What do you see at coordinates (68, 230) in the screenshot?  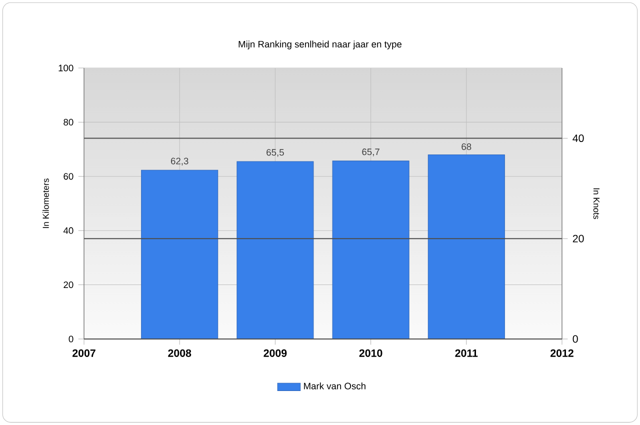 I see `y-tick-label: 40` at bounding box center [68, 230].